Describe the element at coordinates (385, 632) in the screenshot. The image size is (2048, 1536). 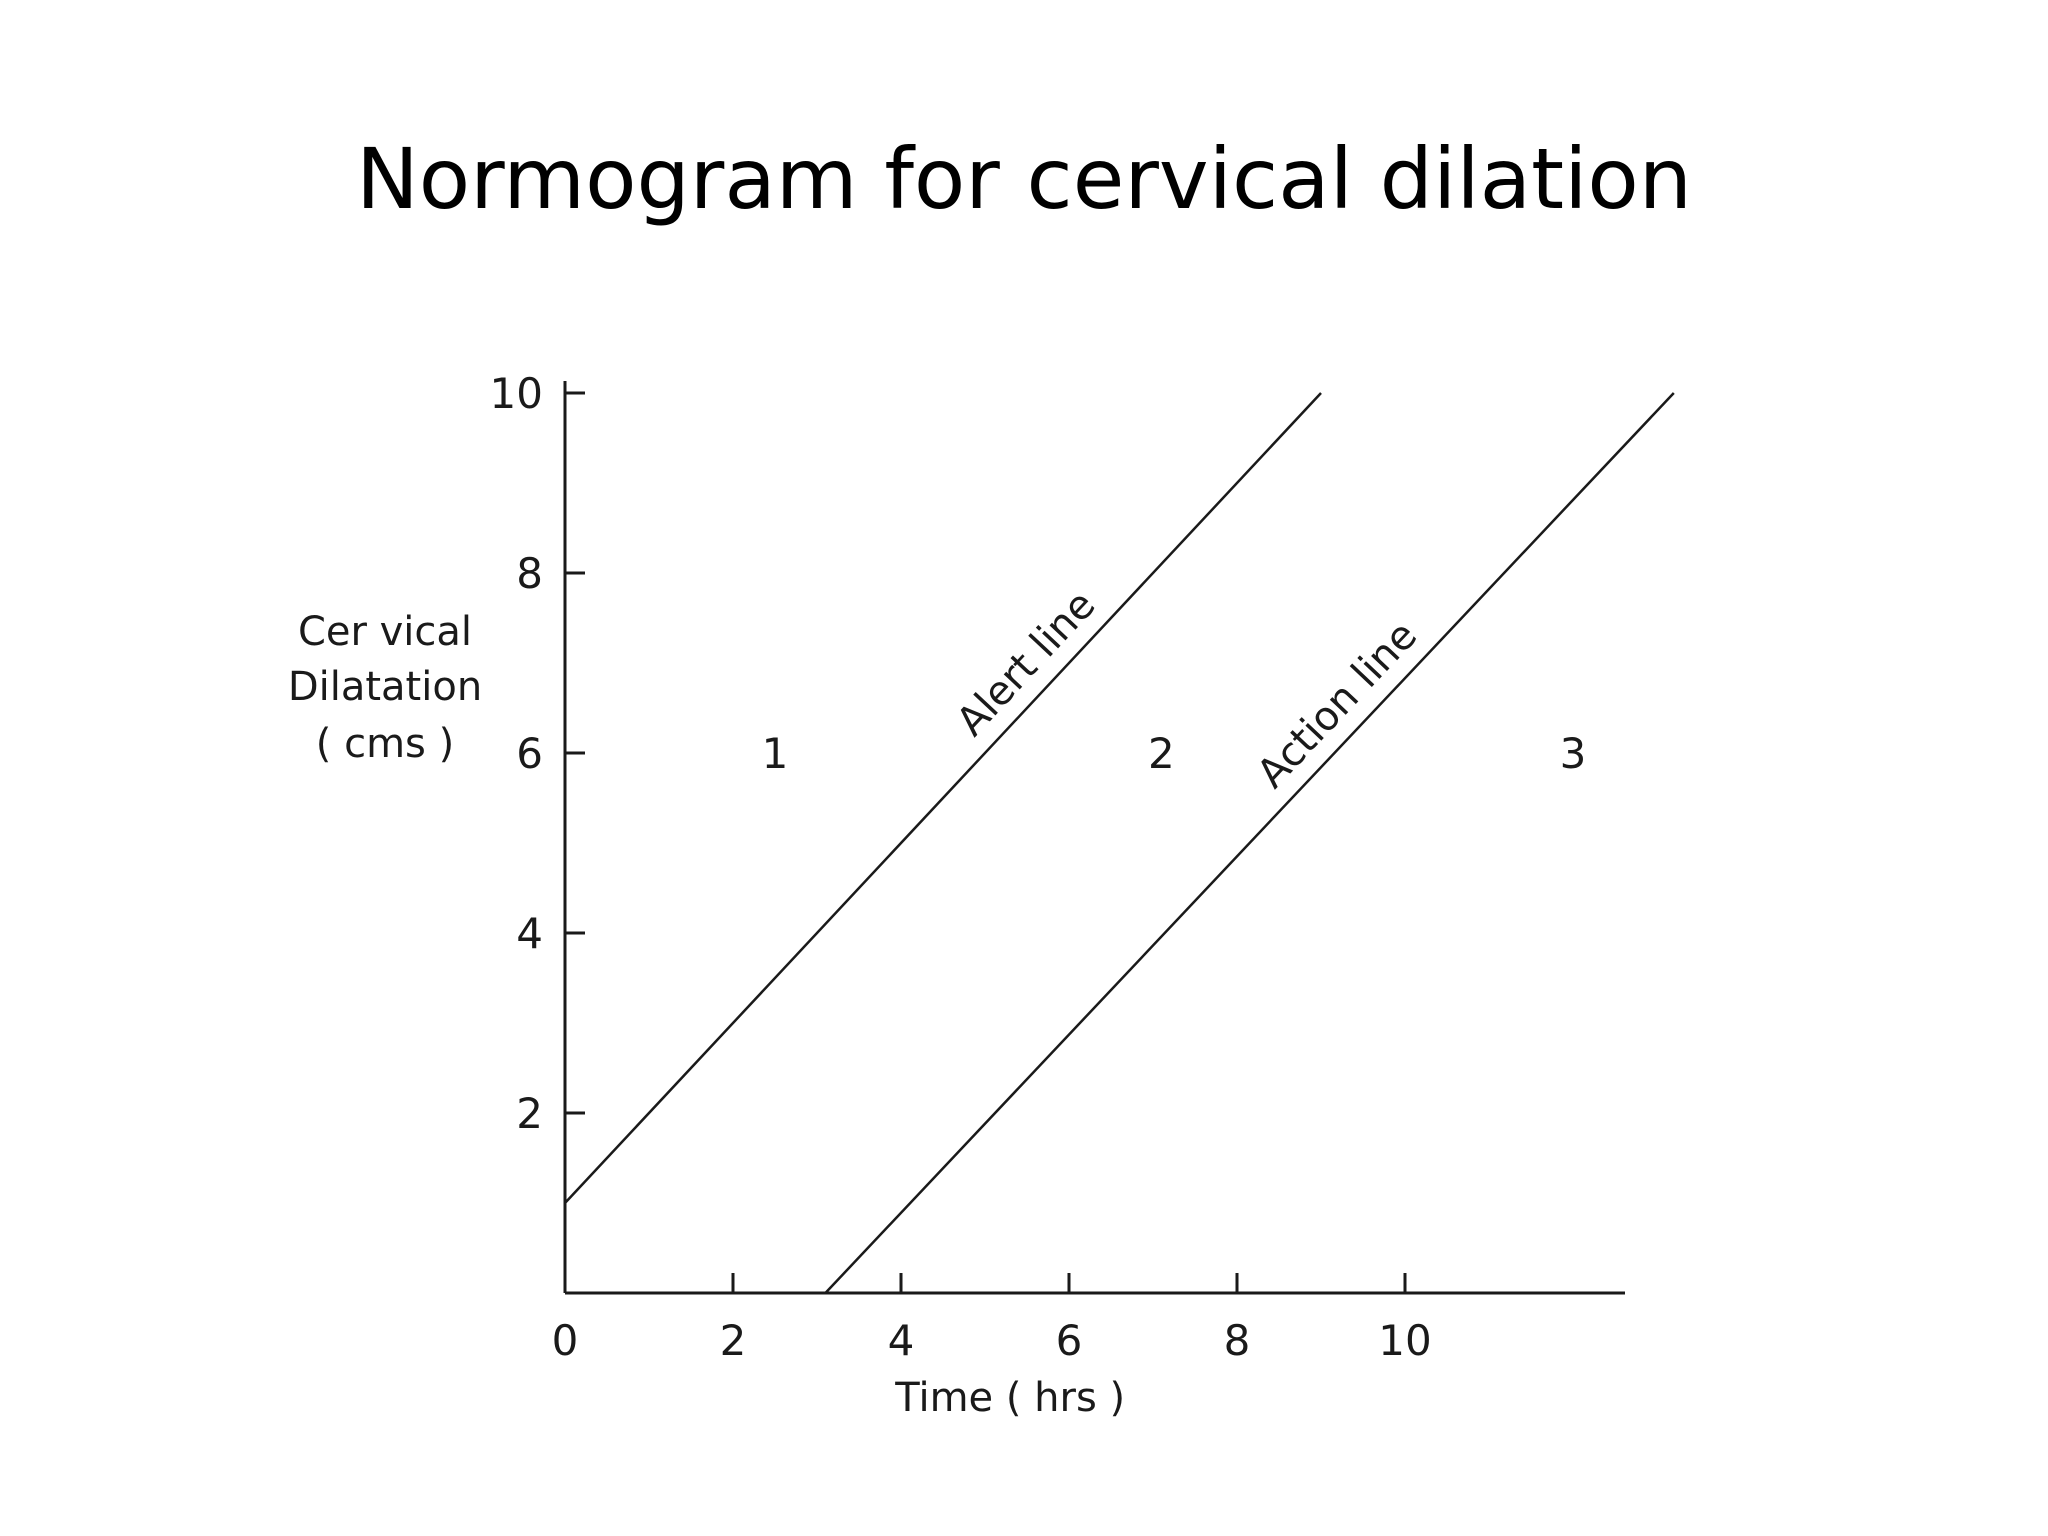
I see `y-axis-label: Cer vical` at that location.